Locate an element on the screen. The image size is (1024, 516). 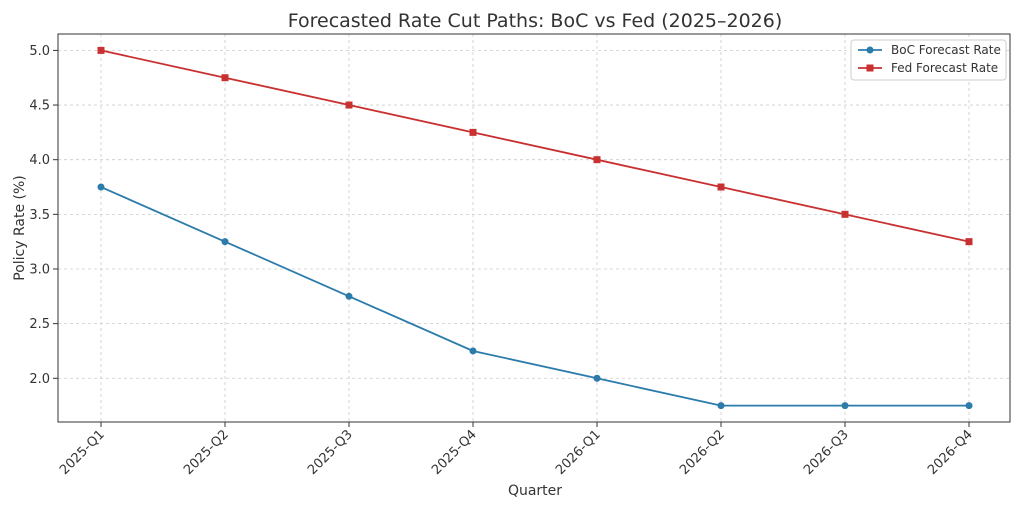
x-tick-label: 2025-Q3 is located at coordinates (330, 452).